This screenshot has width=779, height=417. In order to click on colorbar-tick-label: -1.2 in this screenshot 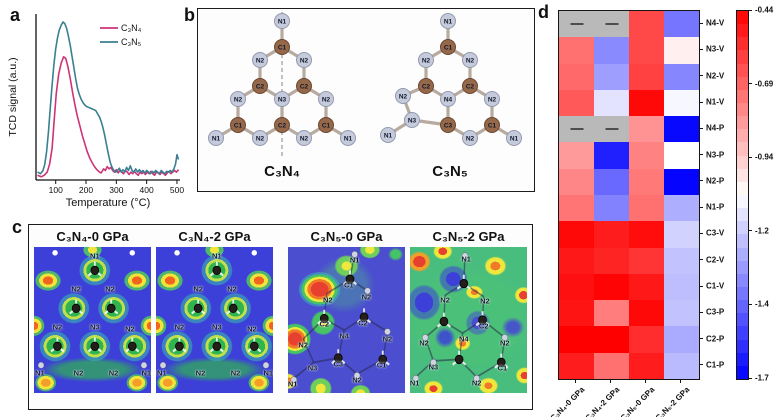, I will do `click(762, 231)`.